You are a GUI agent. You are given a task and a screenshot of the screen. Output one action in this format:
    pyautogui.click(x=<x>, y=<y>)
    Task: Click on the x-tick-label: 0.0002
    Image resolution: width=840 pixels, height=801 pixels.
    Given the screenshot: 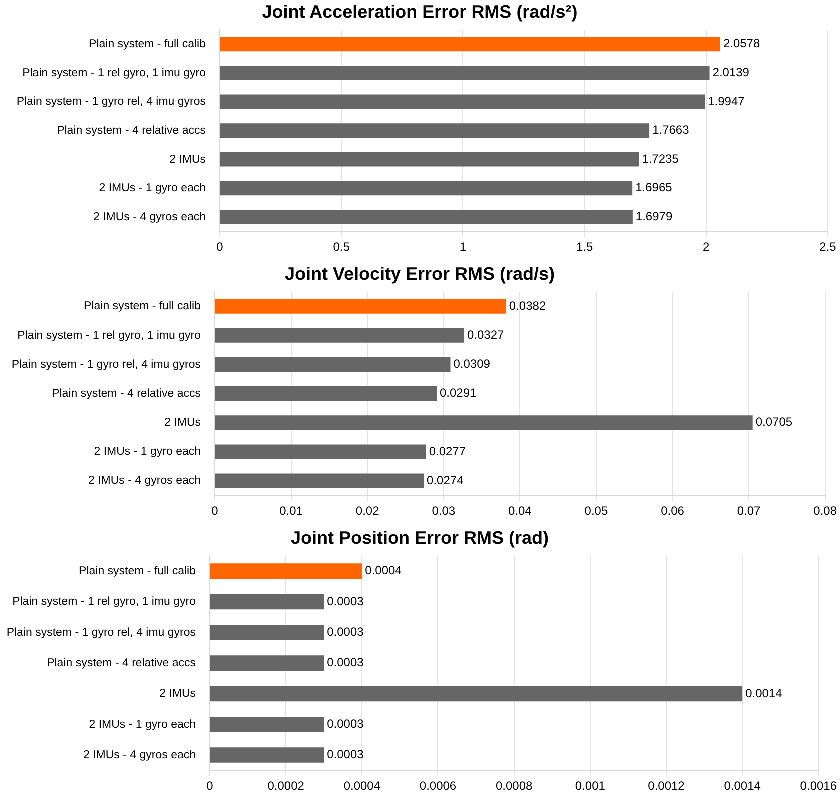 What is the action you would take?
    pyautogui.click(x=286, y=786)
    